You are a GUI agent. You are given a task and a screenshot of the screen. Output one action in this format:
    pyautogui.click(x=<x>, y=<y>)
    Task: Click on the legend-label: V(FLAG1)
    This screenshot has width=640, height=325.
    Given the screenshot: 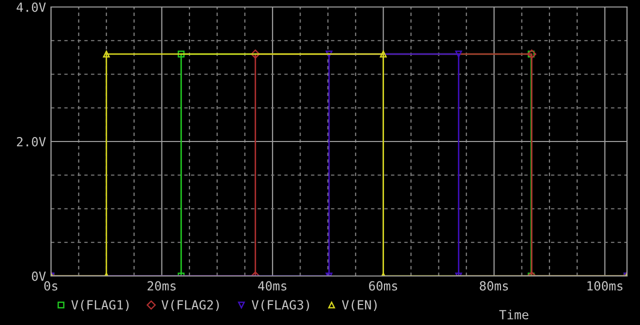 What is the action you would take?
    pyautogui.click(x=100, y=306)
    